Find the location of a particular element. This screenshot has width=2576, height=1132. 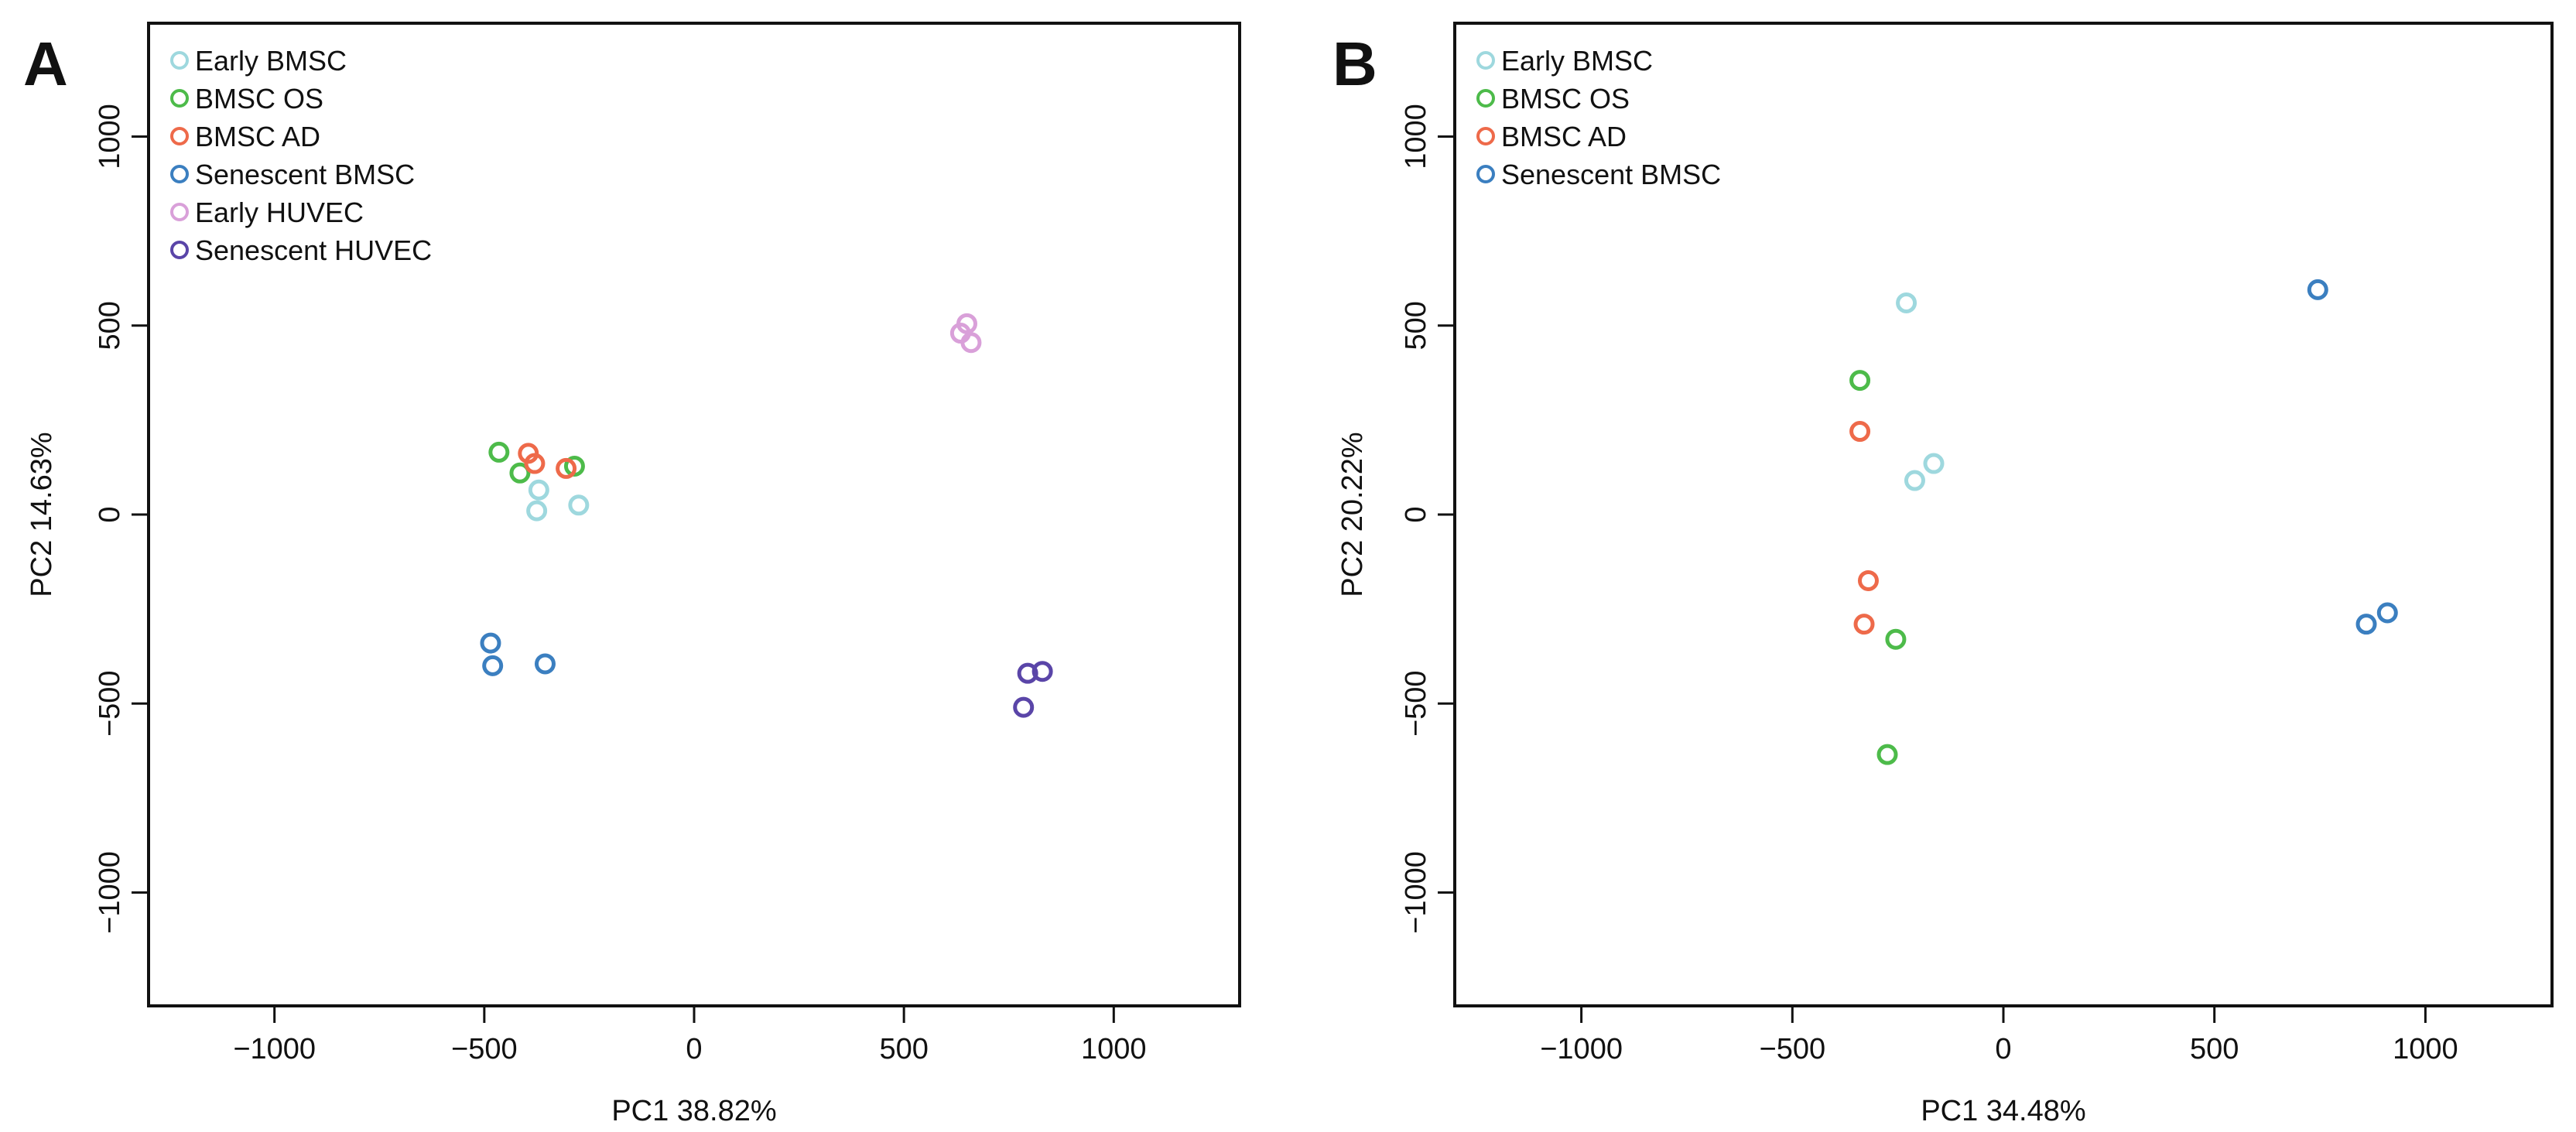

panel-a-legend-label: Early HUVEC is located at coordinates (280, 212).